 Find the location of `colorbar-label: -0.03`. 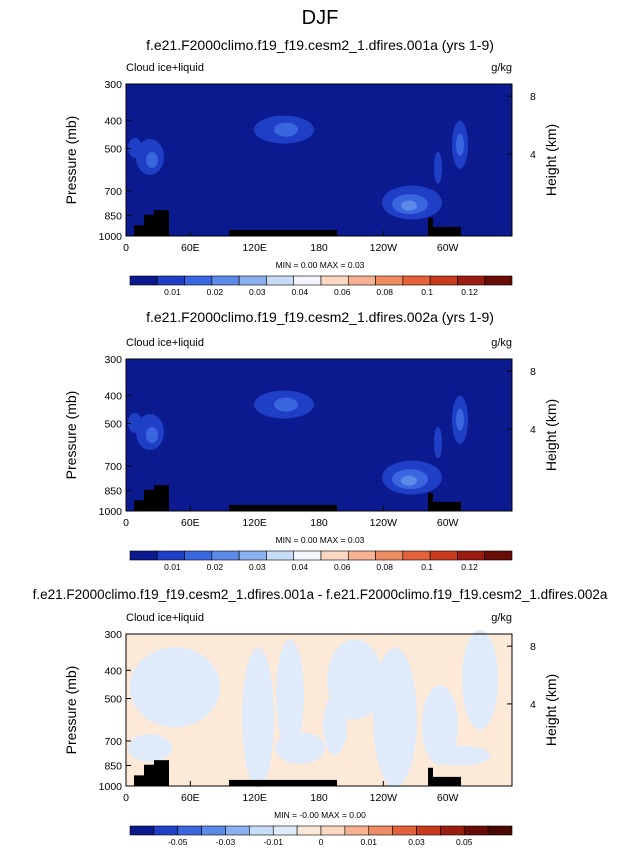

colorbar-label: -0.03 is located at coordinates (226, 842).